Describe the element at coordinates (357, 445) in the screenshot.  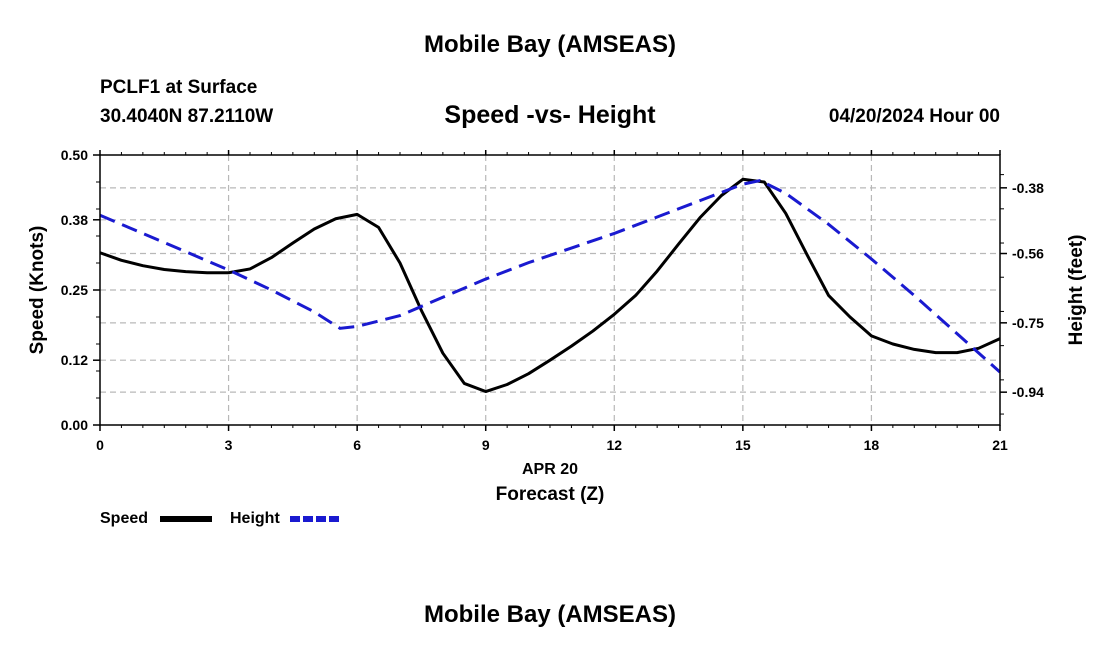
I see `x-tick-label: 6` at that location.